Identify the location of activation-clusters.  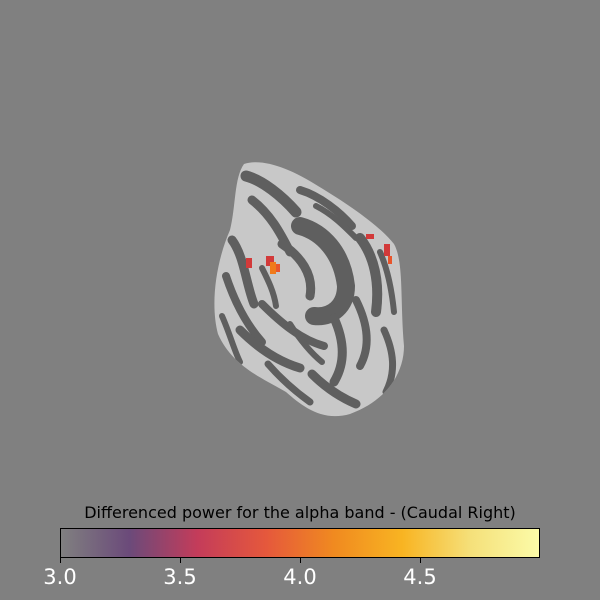
(319, 254).